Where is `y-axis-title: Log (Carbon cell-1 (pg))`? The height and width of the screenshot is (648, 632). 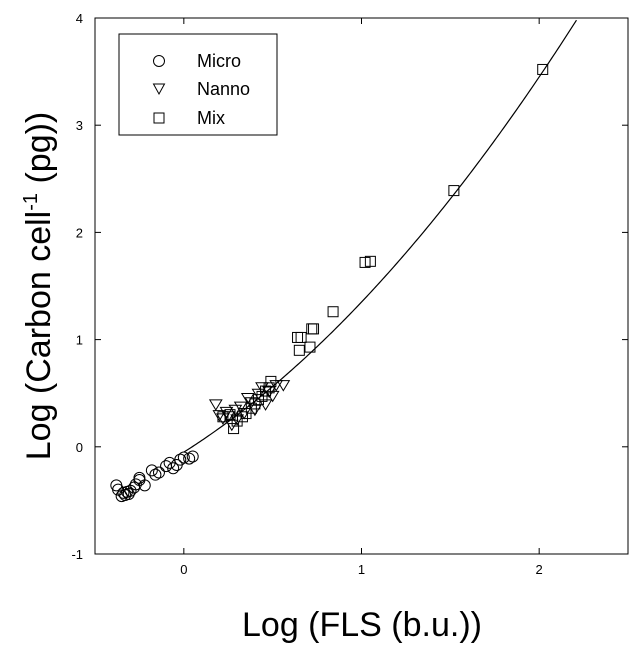
y-axis-title: Log (Carbon cell-1 (pg)) is located at coordinates (39, 286).